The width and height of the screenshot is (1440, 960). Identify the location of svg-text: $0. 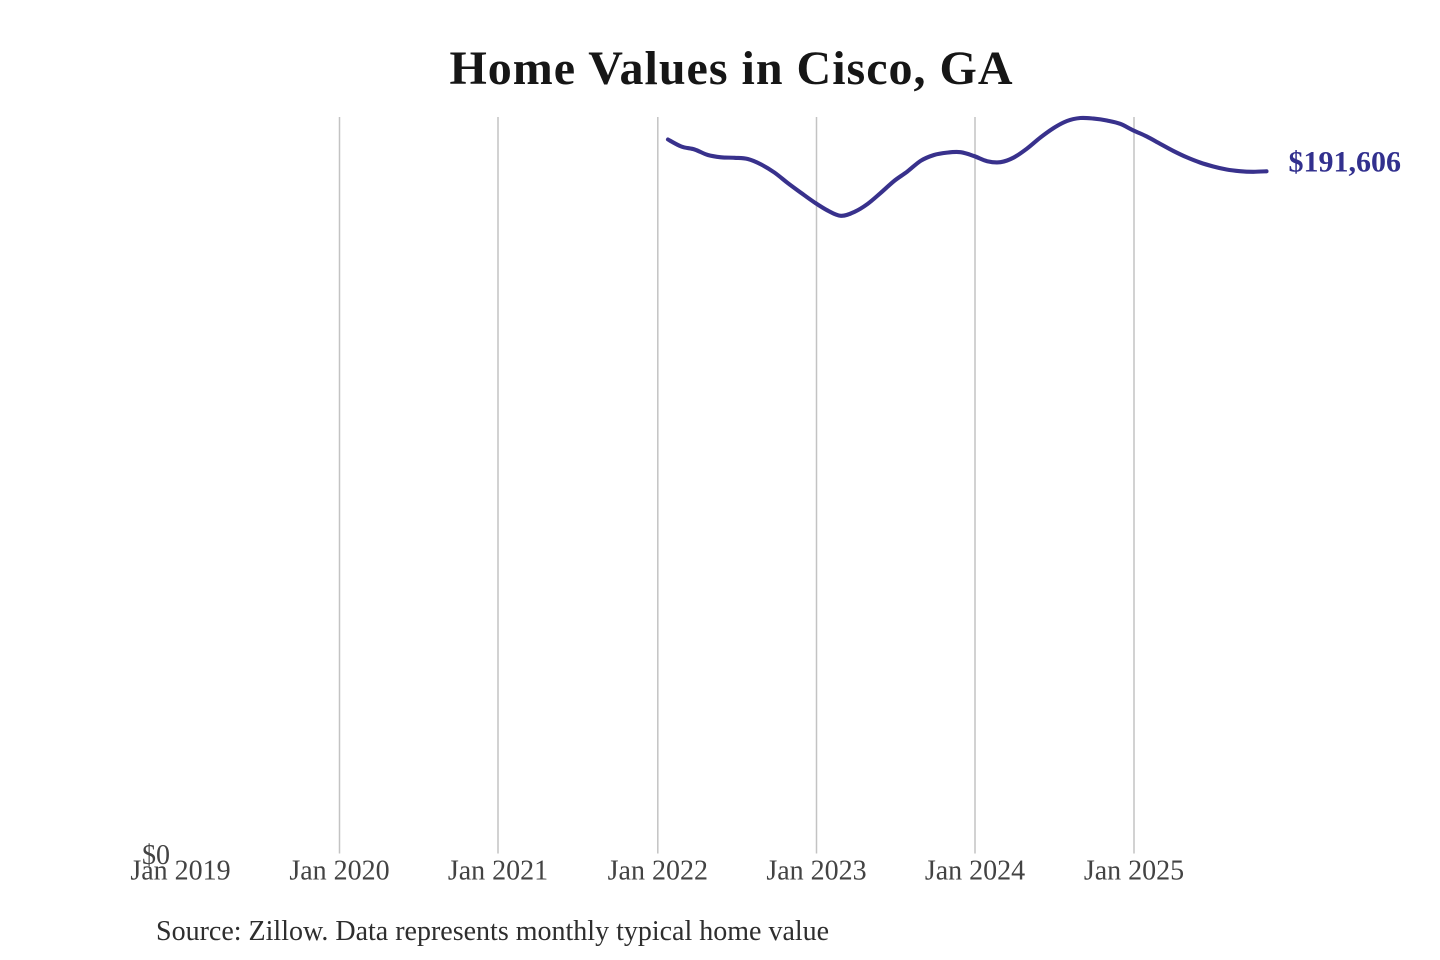
(156, 855).